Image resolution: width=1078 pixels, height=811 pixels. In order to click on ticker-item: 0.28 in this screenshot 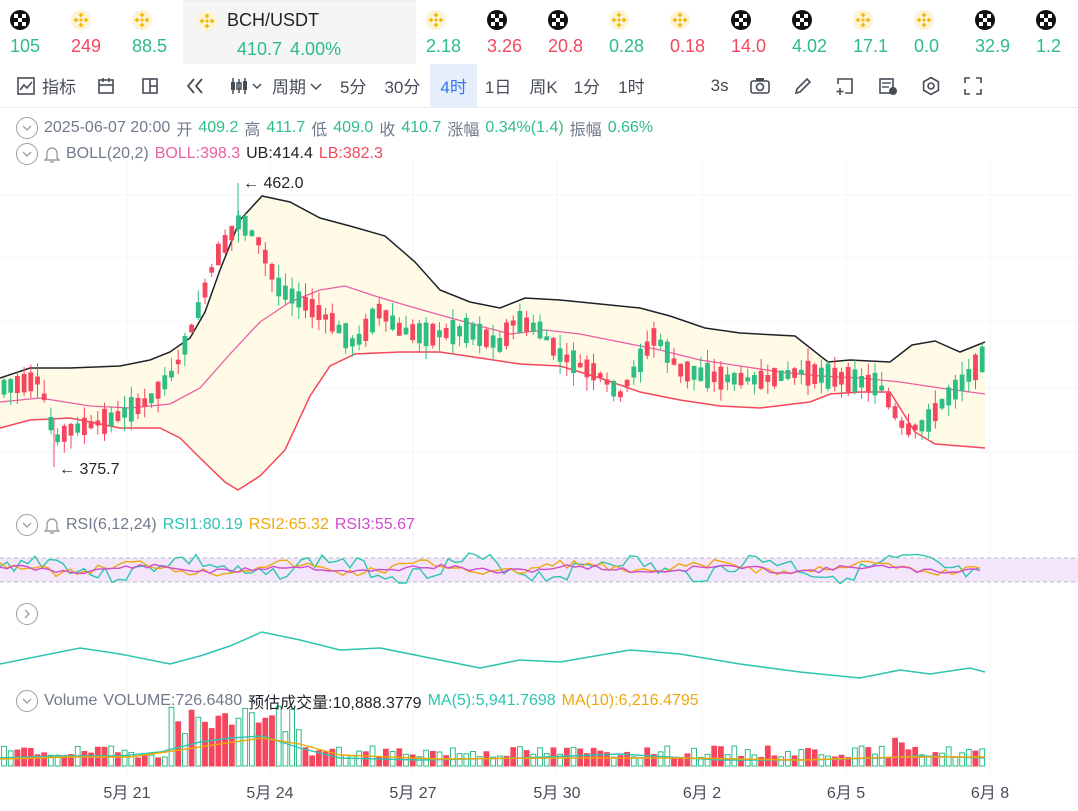, I will do `click(629, 32)`.